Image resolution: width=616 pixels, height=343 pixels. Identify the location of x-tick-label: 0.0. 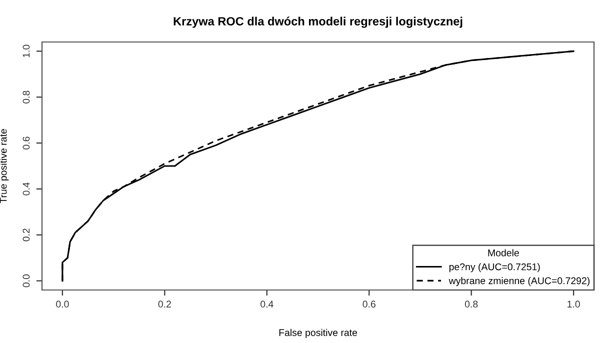
(62, 304).